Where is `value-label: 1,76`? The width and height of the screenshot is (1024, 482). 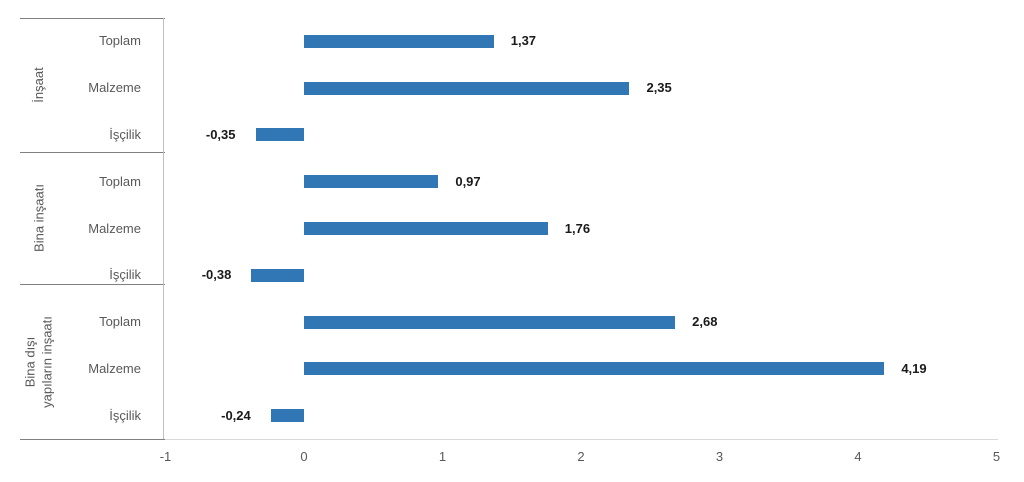
value-label: 1,76 is located at coordinates (577, 228).